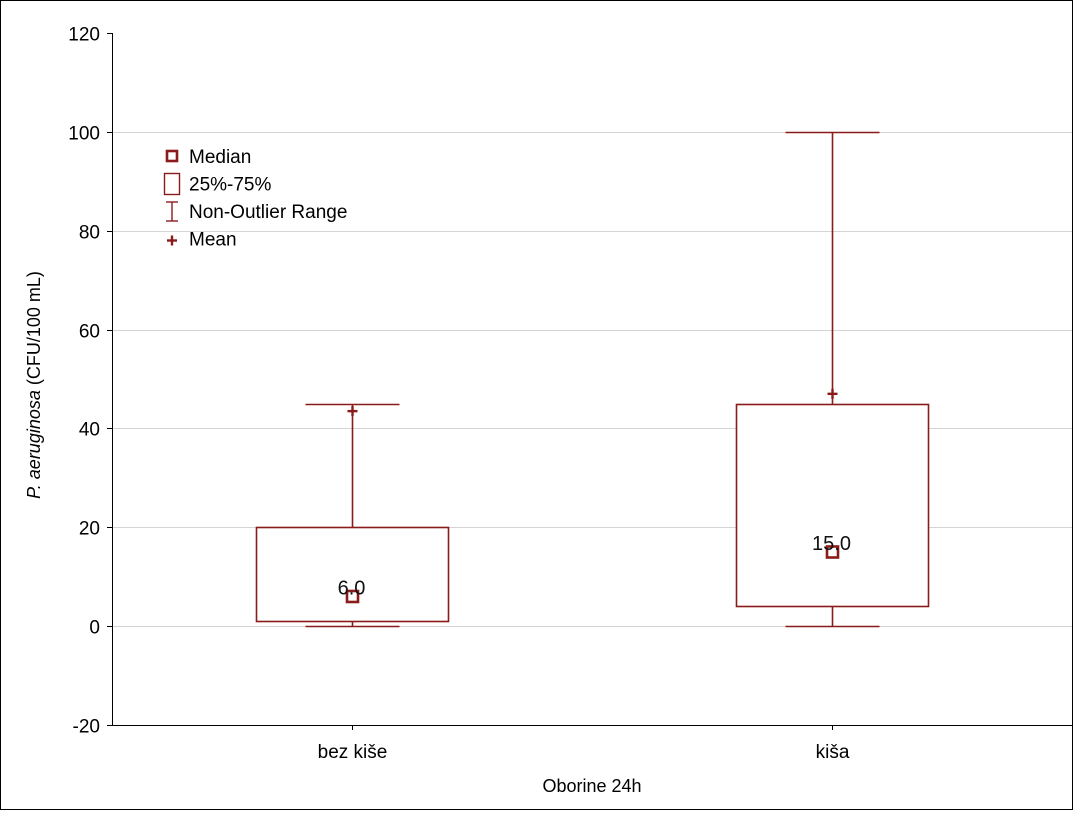 Image resolution: width=1073 pixels, height=815 pixels. Describe the element at coordinates (89, 332) in the screenshot. I see `y-tick-label: 60` at that location.